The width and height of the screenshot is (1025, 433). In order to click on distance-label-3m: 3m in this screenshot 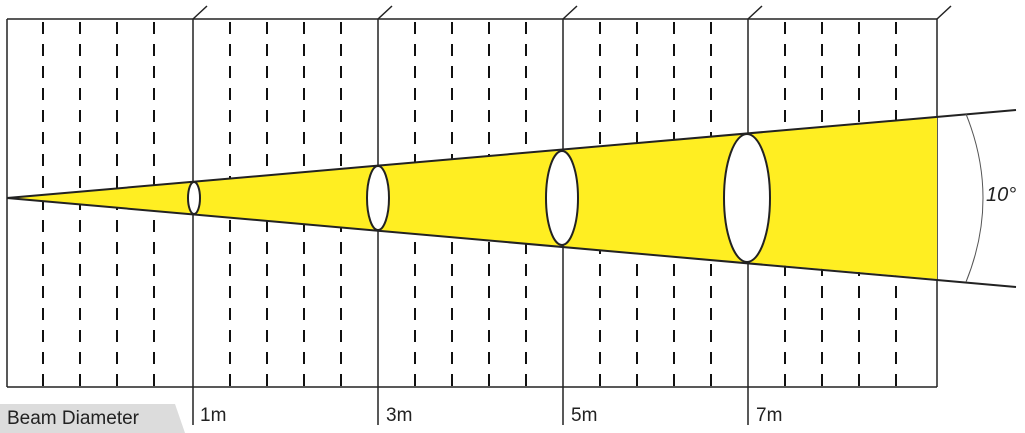, I will do `click(399, 415)`.